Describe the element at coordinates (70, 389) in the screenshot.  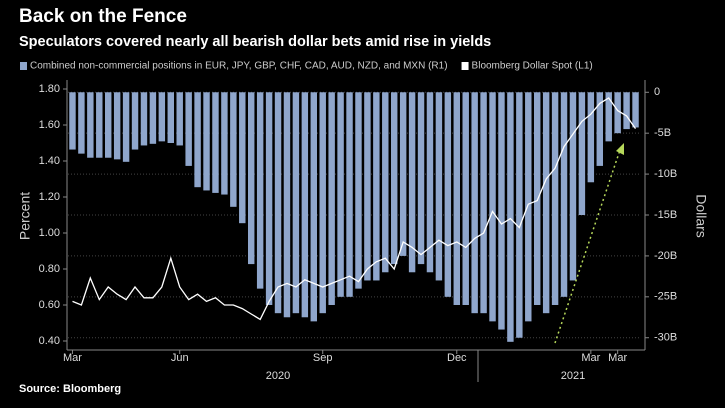
I see `source: Source: Bloomberg` at that location.